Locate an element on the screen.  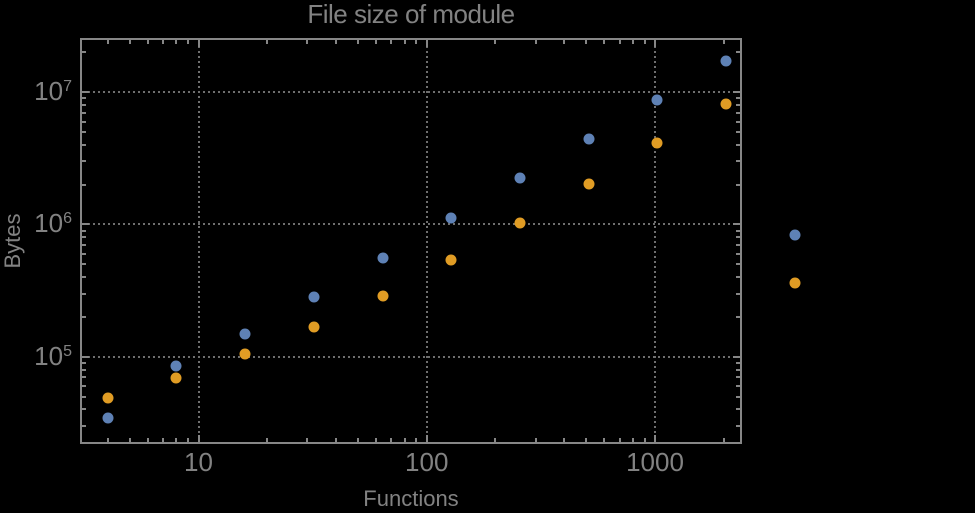
data-point-series-orange-x128 is located at coordinates (451, 260).